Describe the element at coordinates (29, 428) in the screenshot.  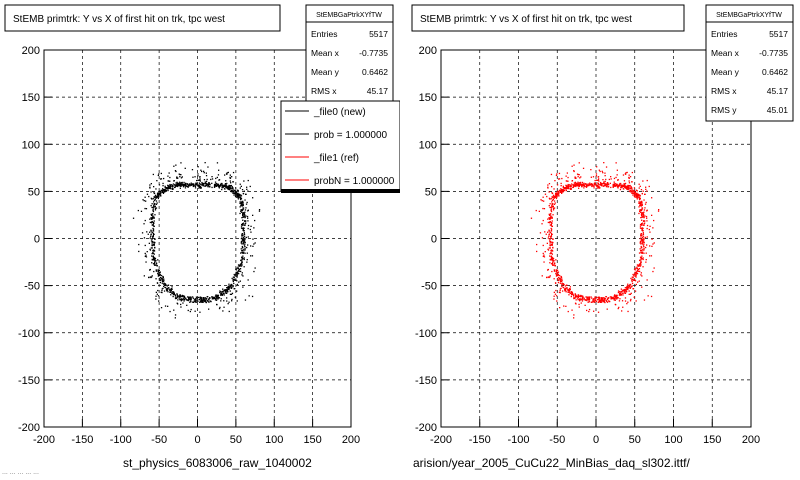
I see `y-tick-label: -200` at that location.